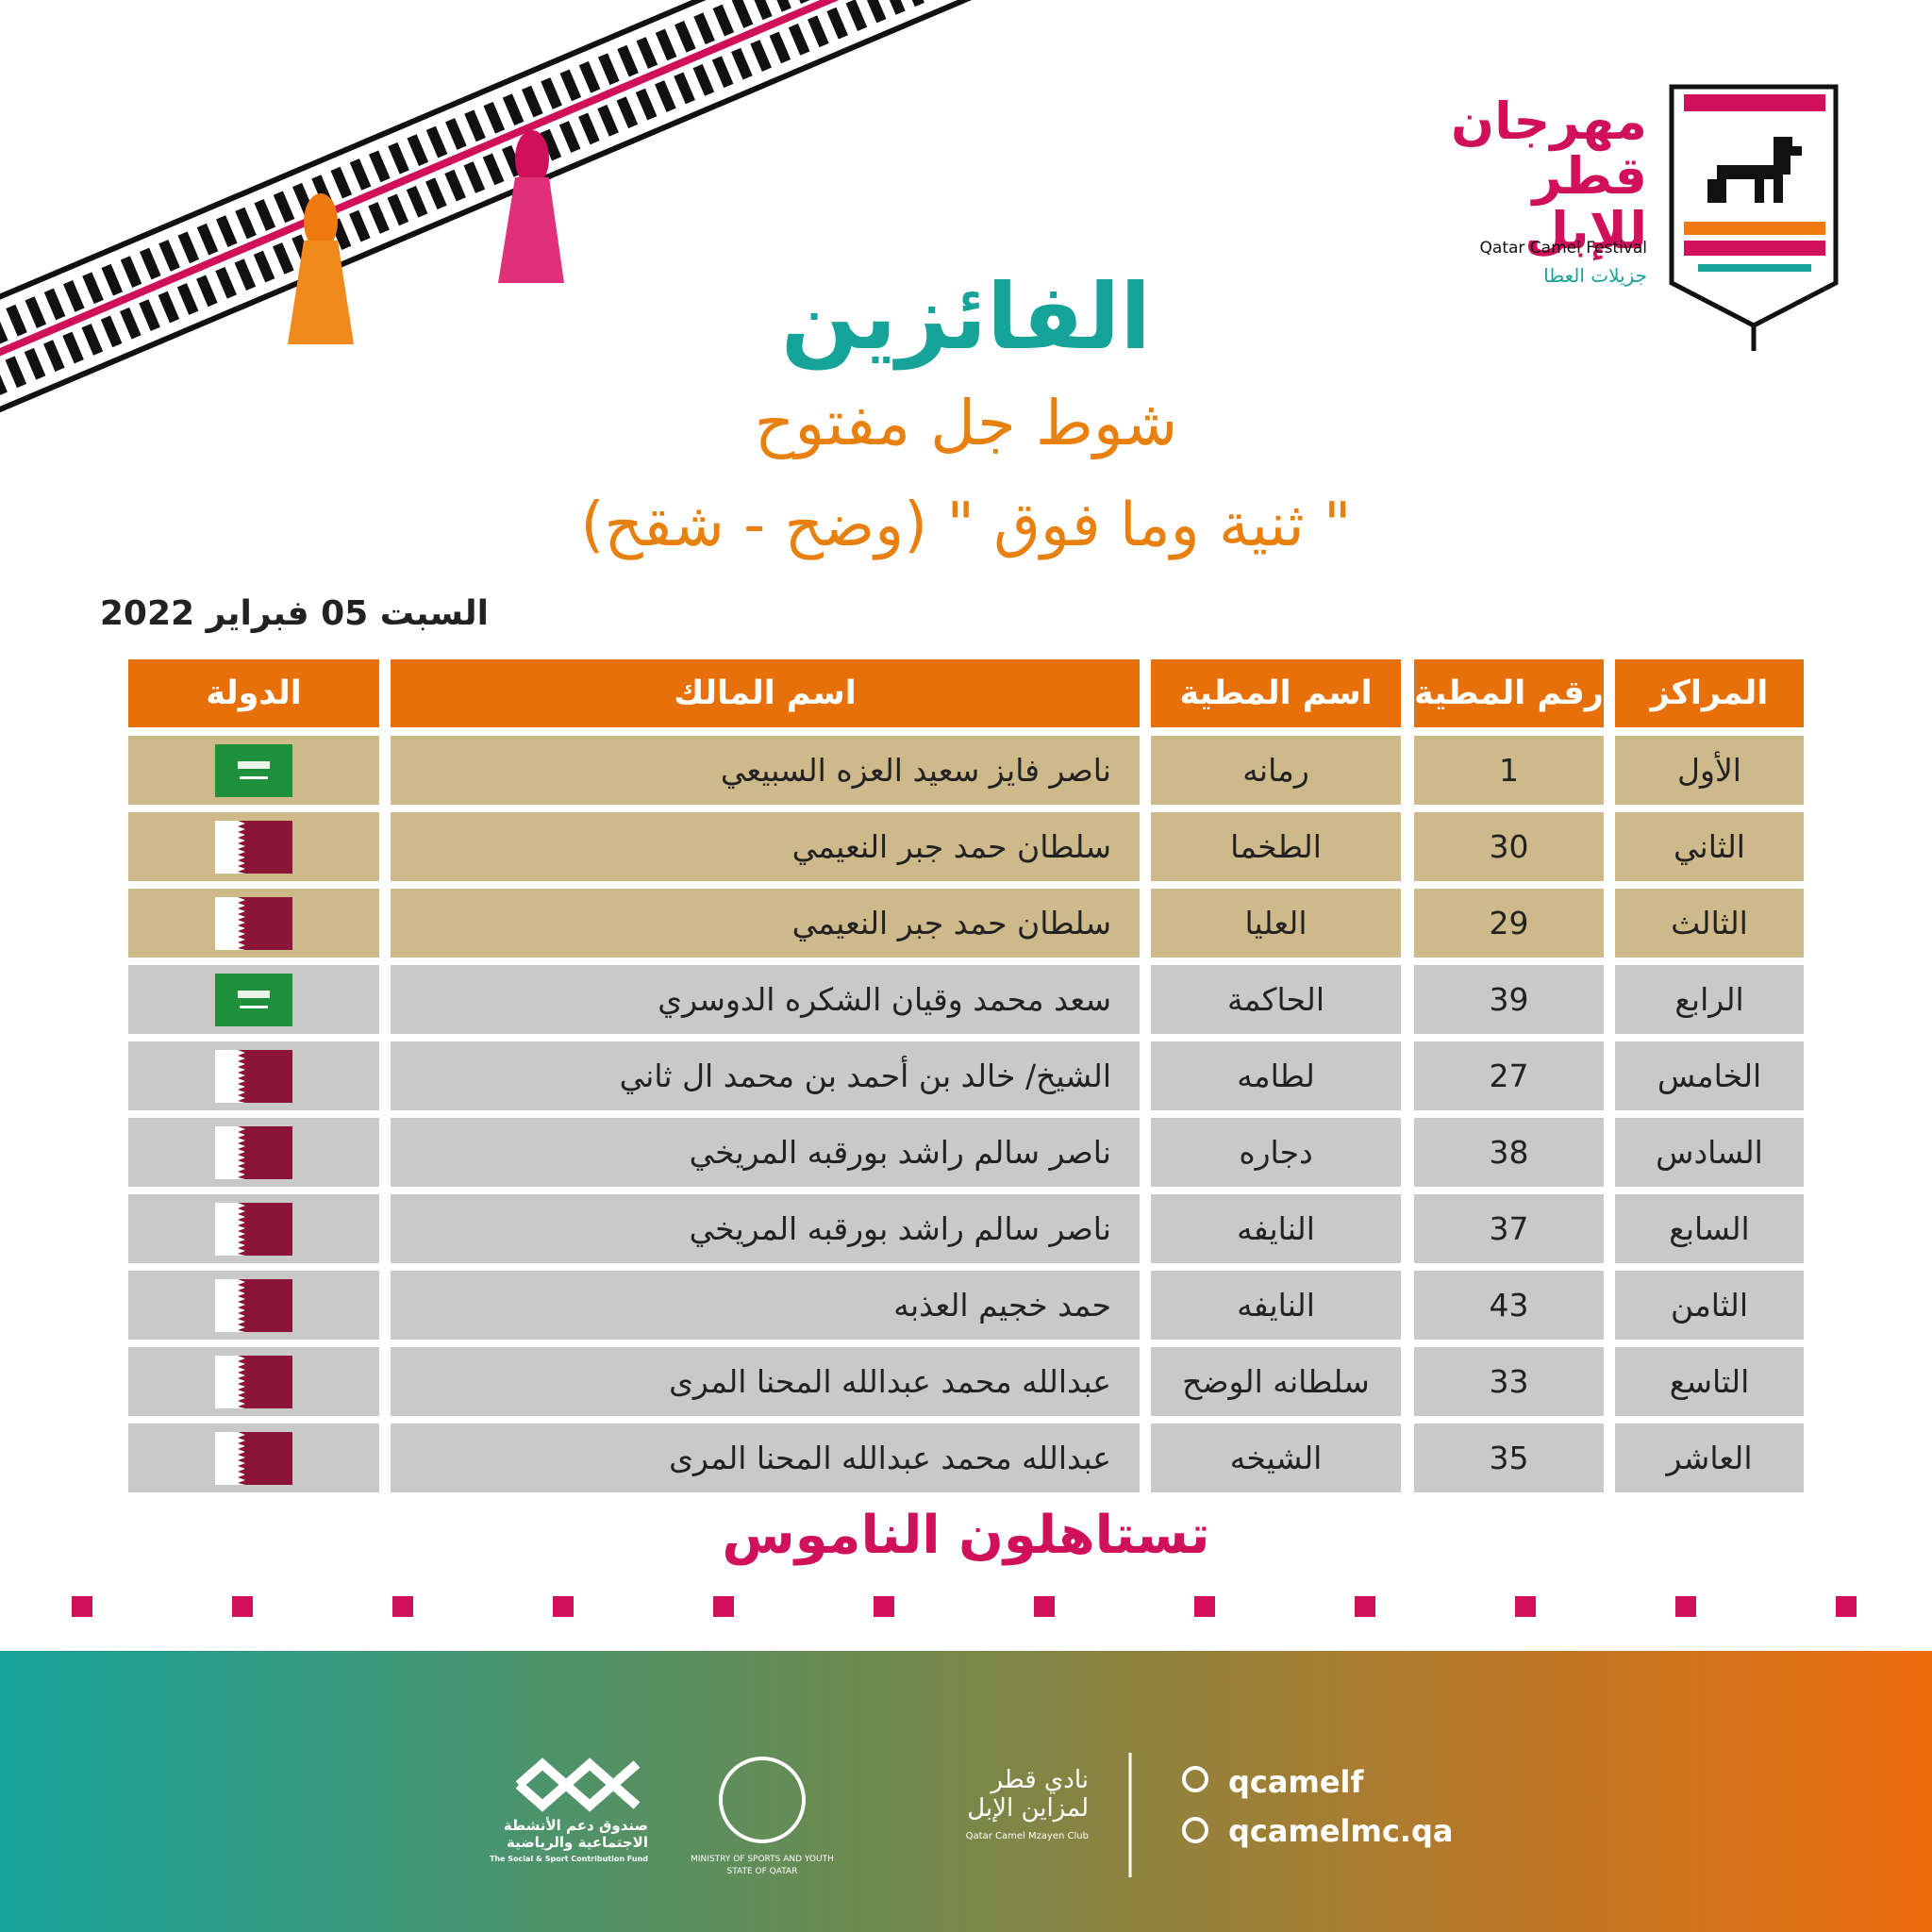  What do you see at coordinates (1509, 1458) in the screenshot?
I see `camel-number: 35` at bounding box center [1509, 1458].